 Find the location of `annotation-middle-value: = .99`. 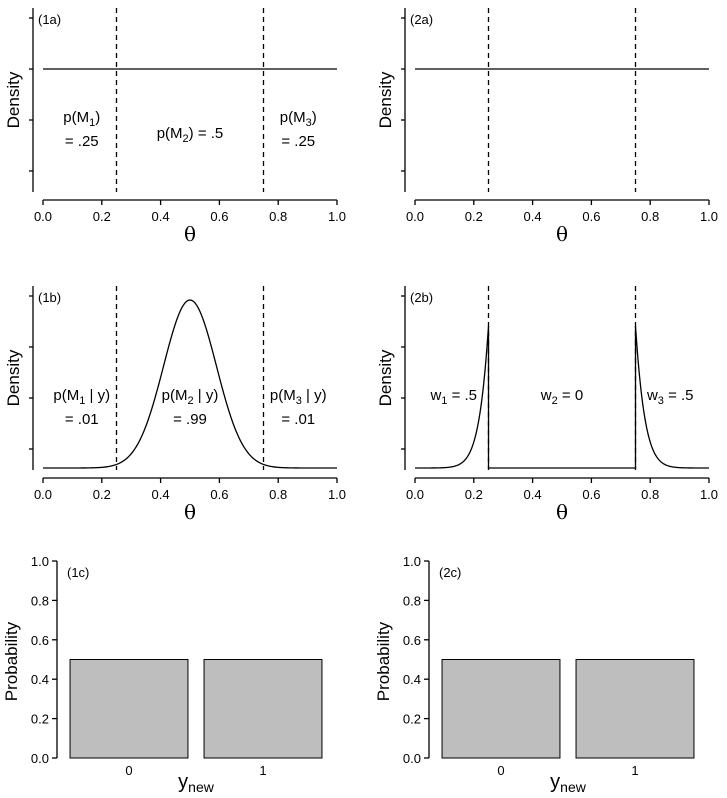

annotation-middle-value: = .99 is located at coordinates (190, 419).